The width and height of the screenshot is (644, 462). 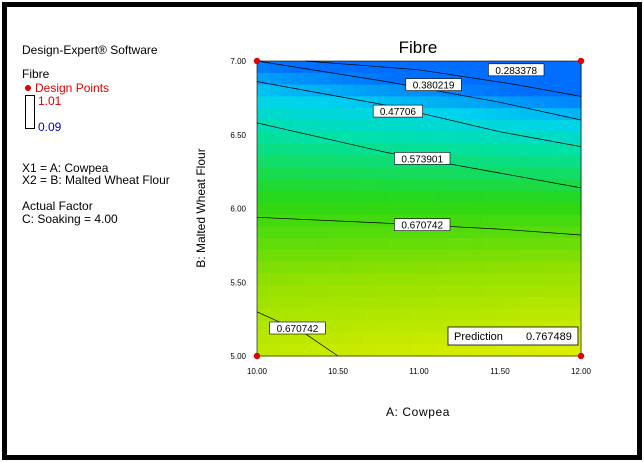 What do you see at coordinates (30, 112) in the screenshot?
I see `color-scale-bar` at bounding box center [30, 112].